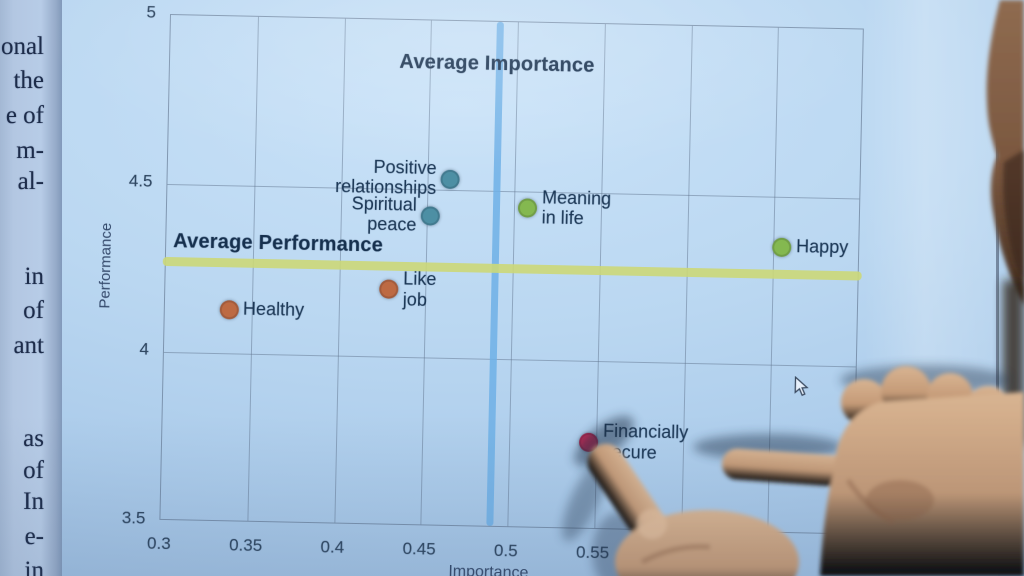 The height and width of the screenshot is (576, 1024). What do you see at coordinates (332, 547) in the screenshot?
I see `x-tick-label: 0.4` at bounding box center [332, 547].